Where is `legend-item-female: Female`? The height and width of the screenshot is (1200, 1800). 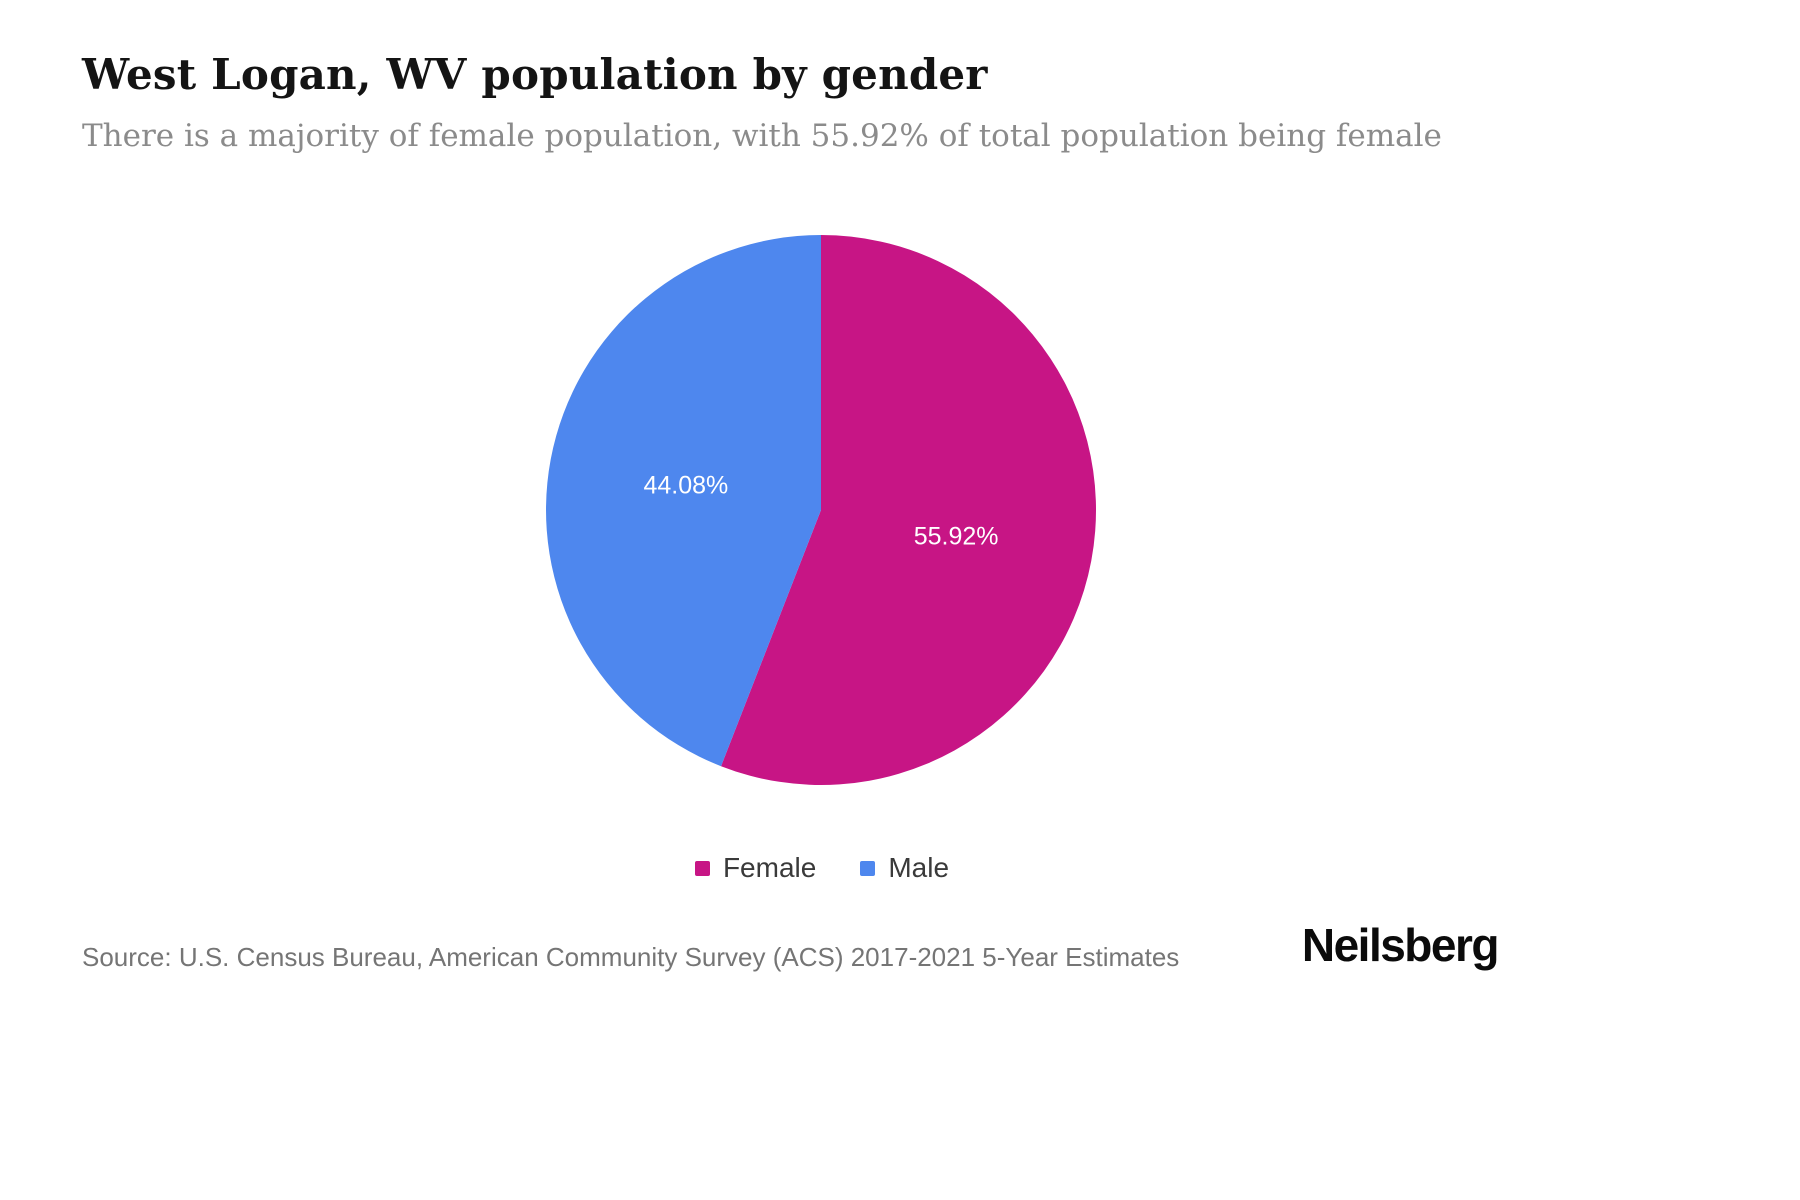
legend-item-female: Female is located at coordinates (755, 868).